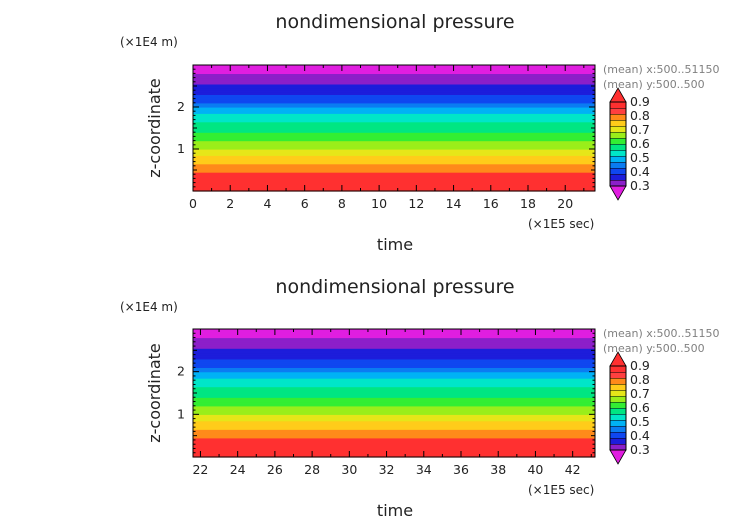  I want to click on x-tick-label: 24, so click(238, 469).